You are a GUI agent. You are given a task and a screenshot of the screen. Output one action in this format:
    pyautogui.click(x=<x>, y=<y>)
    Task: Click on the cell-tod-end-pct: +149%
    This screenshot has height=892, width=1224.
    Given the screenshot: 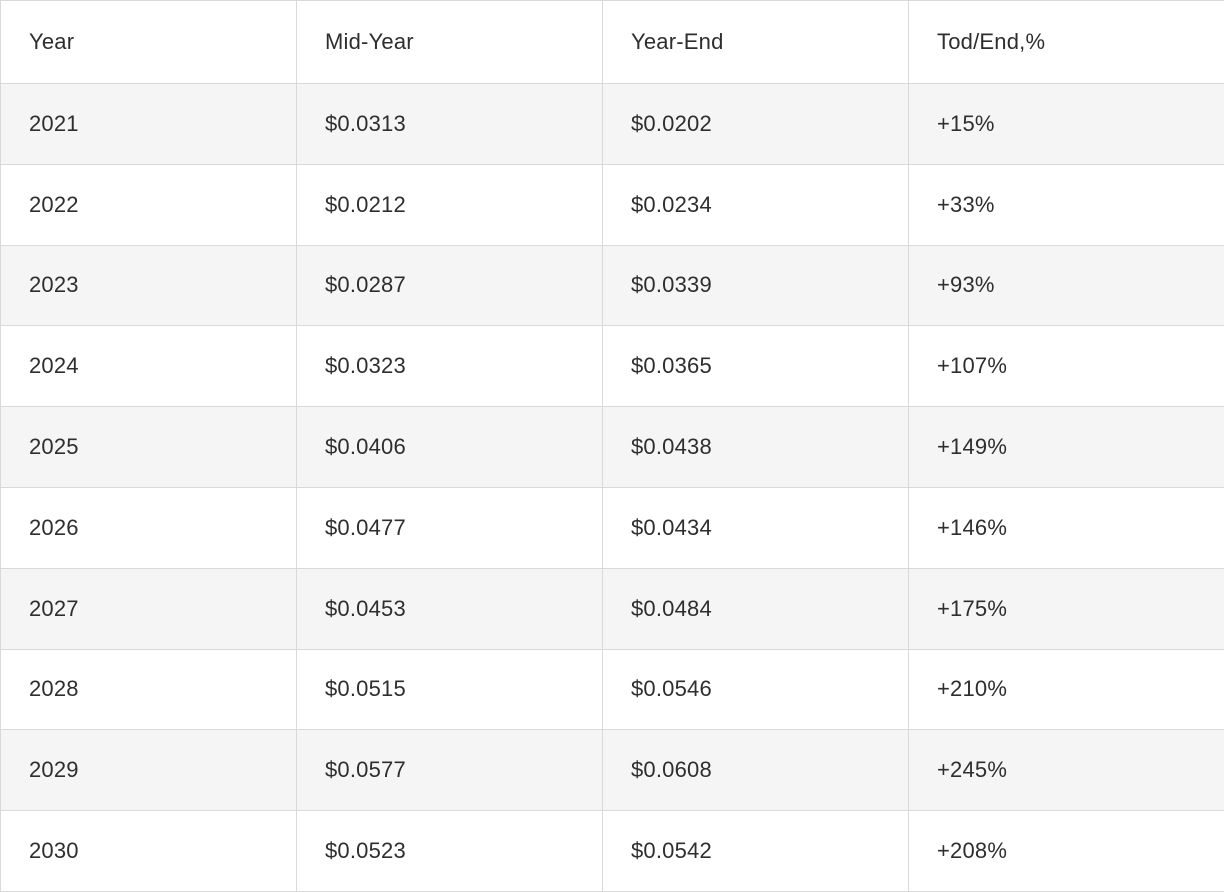 What is the action you would take?
    pyautogui.click(x=1066, y=447)
    